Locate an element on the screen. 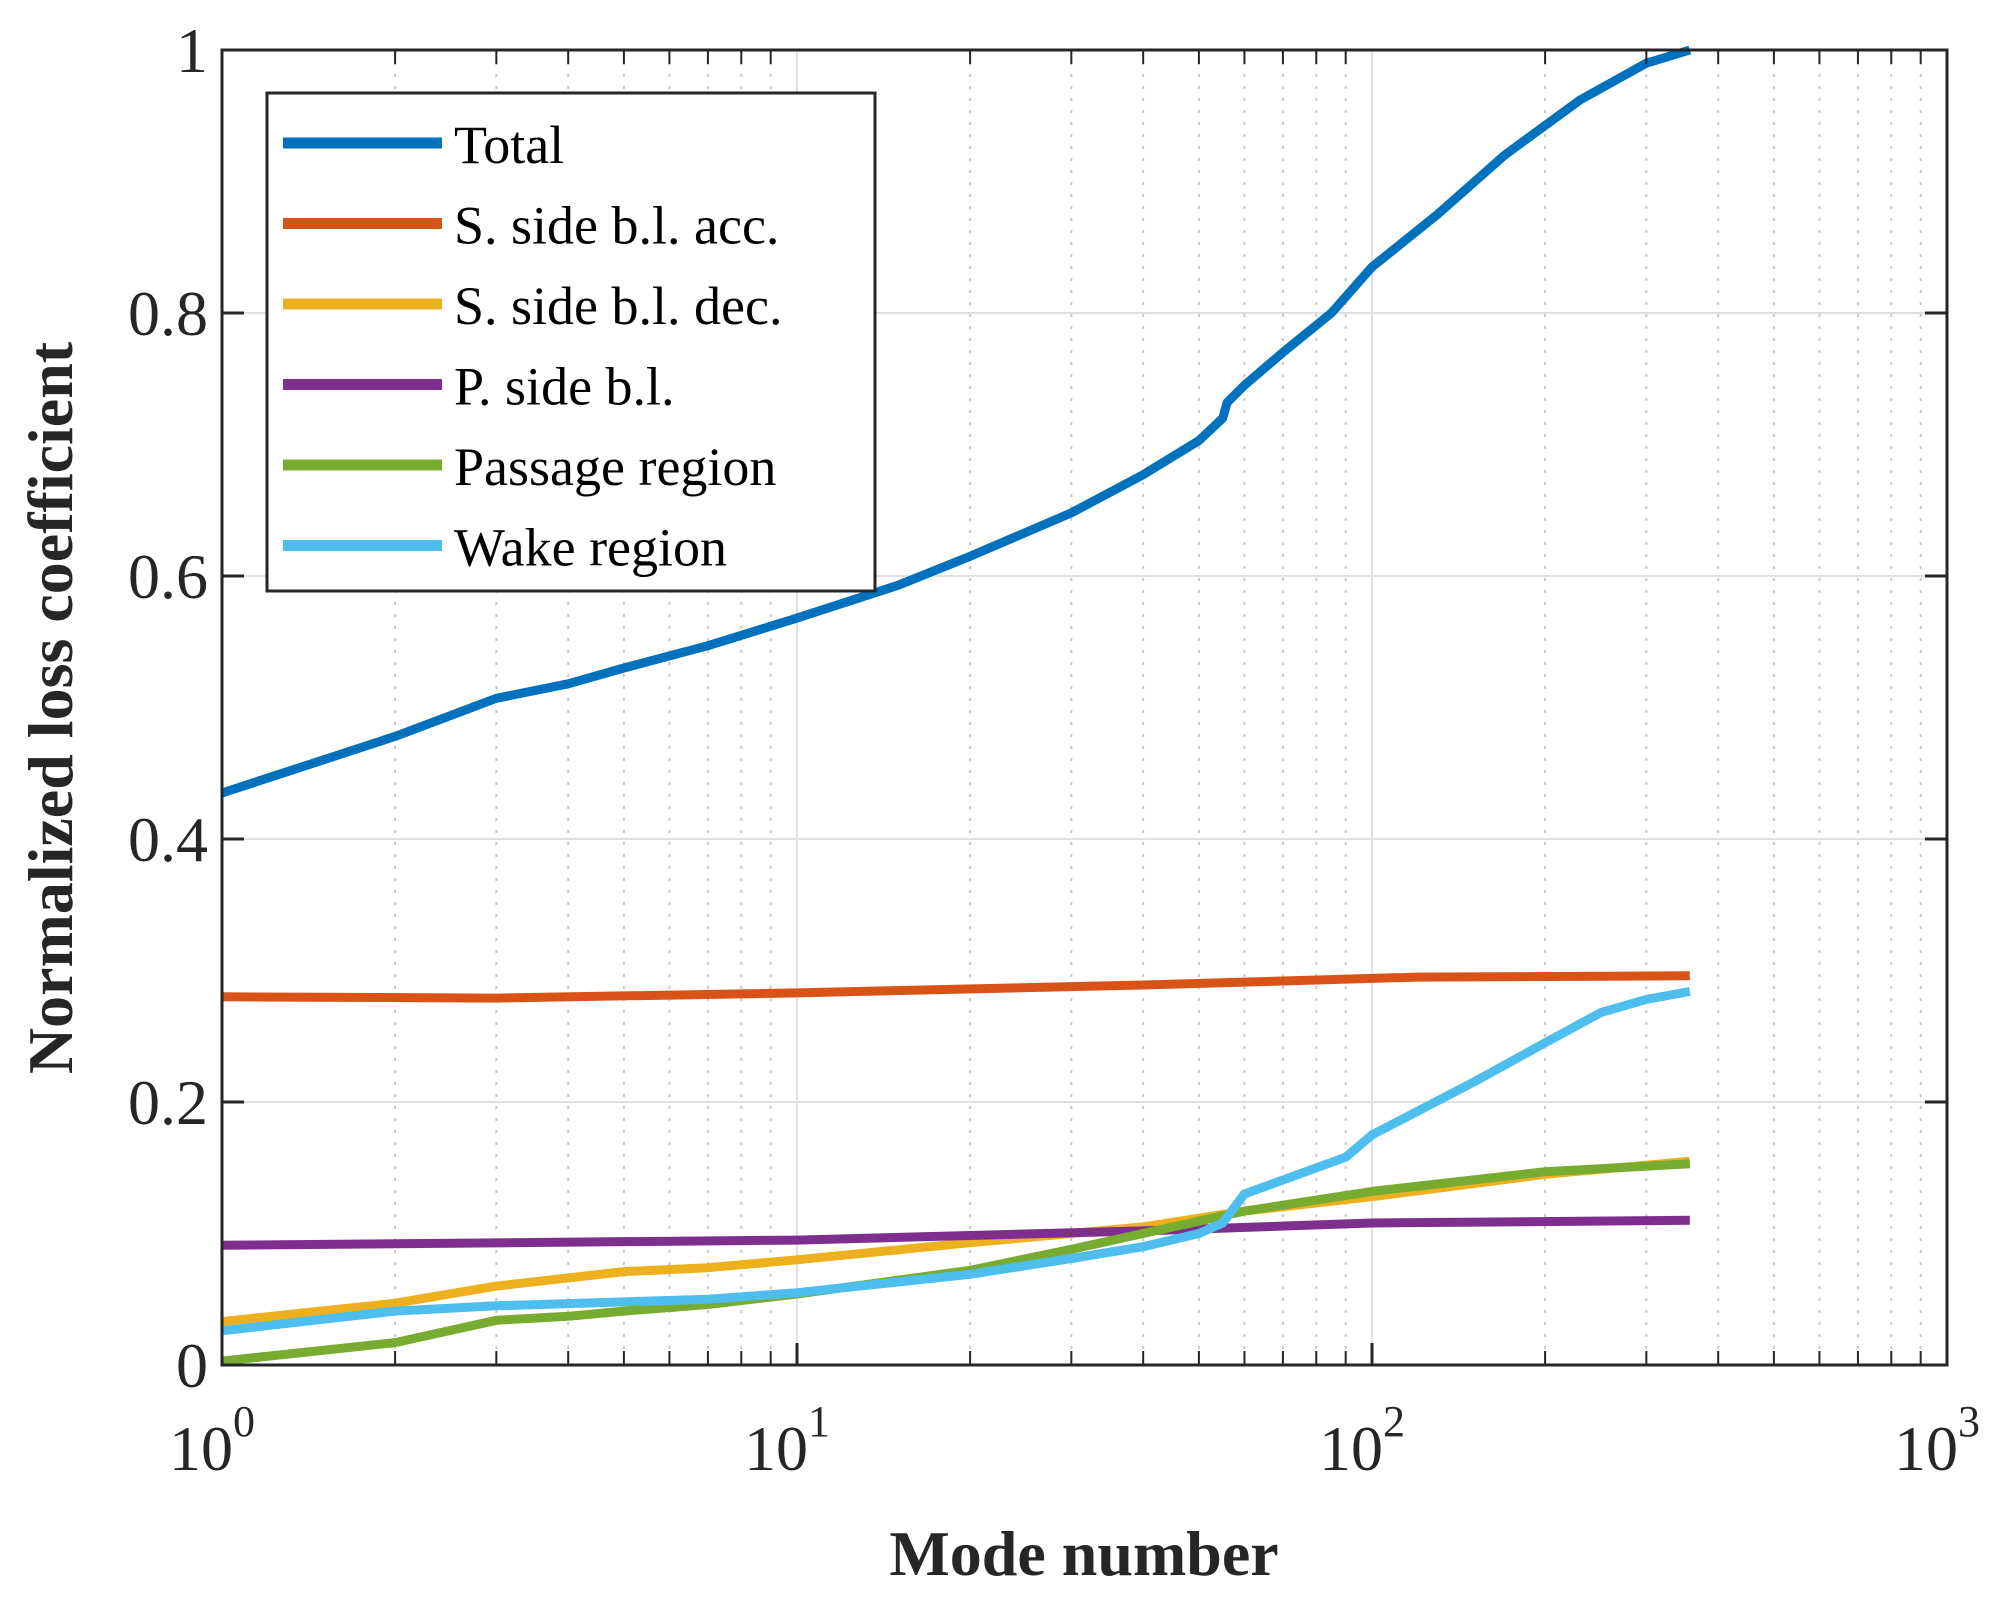 The height and width of the screenshot is (1597, 2004). y-tick-label: 0 is located at coordinates (192, 1365).